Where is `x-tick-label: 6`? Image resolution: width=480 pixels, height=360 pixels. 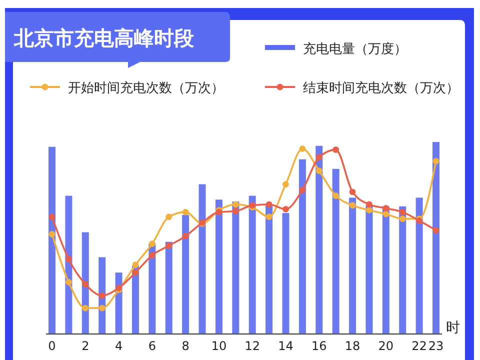 x-tick-label: 6 is located at coordinates (152, 346).